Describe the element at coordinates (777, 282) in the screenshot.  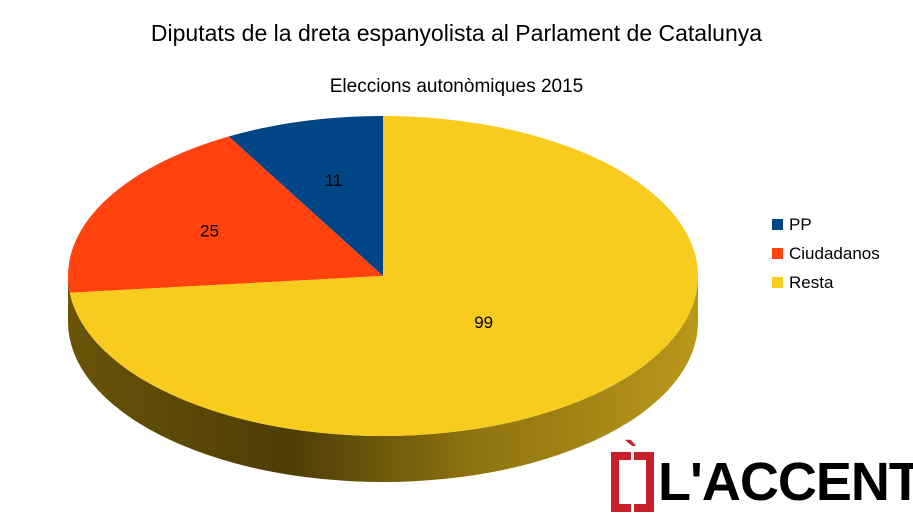
I see `legend-swatch-resta` at that location.